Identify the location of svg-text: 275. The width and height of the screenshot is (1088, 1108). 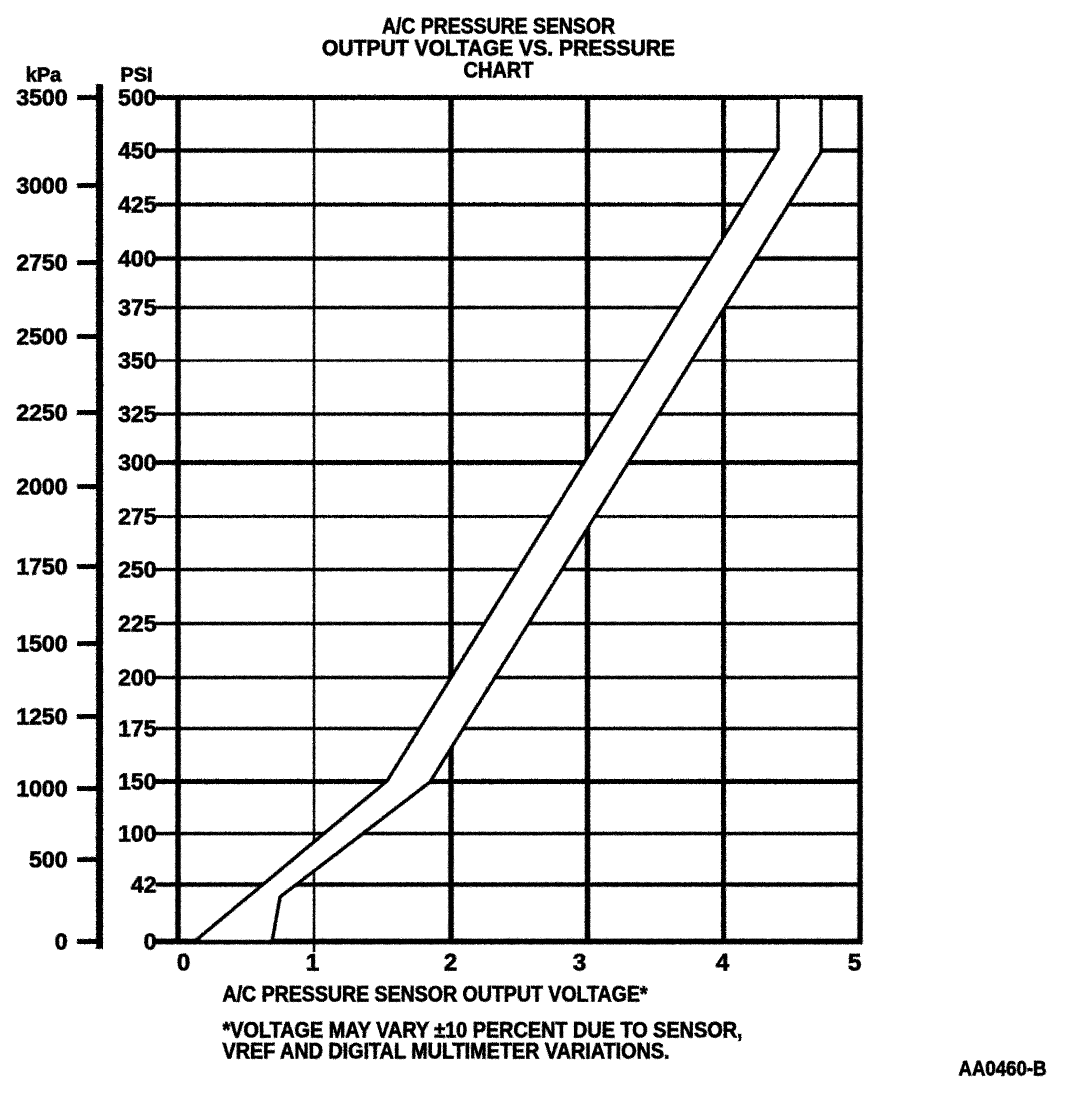
(137, 516).